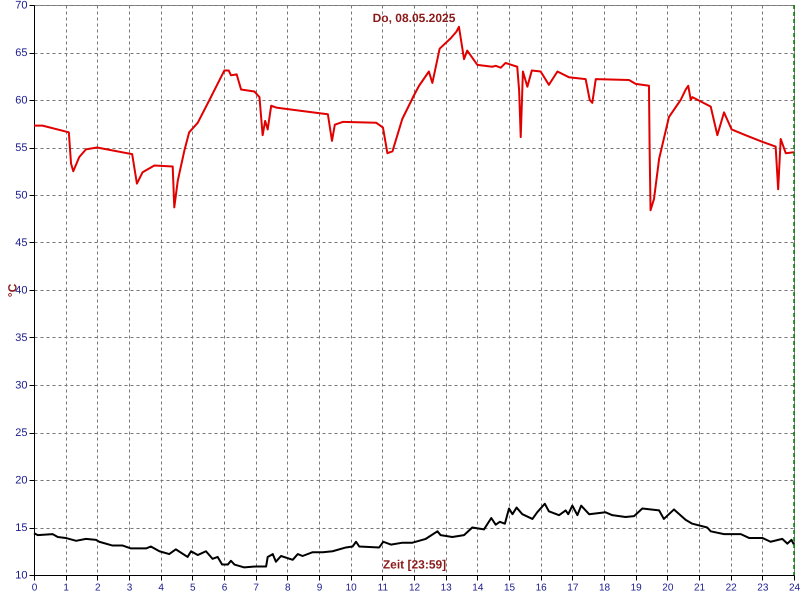 The width and height of the screenshot is (800, 600). Describe the element at coordinates (414, 588) in the screenshot. I see `x-tick-label: 12` at that location.